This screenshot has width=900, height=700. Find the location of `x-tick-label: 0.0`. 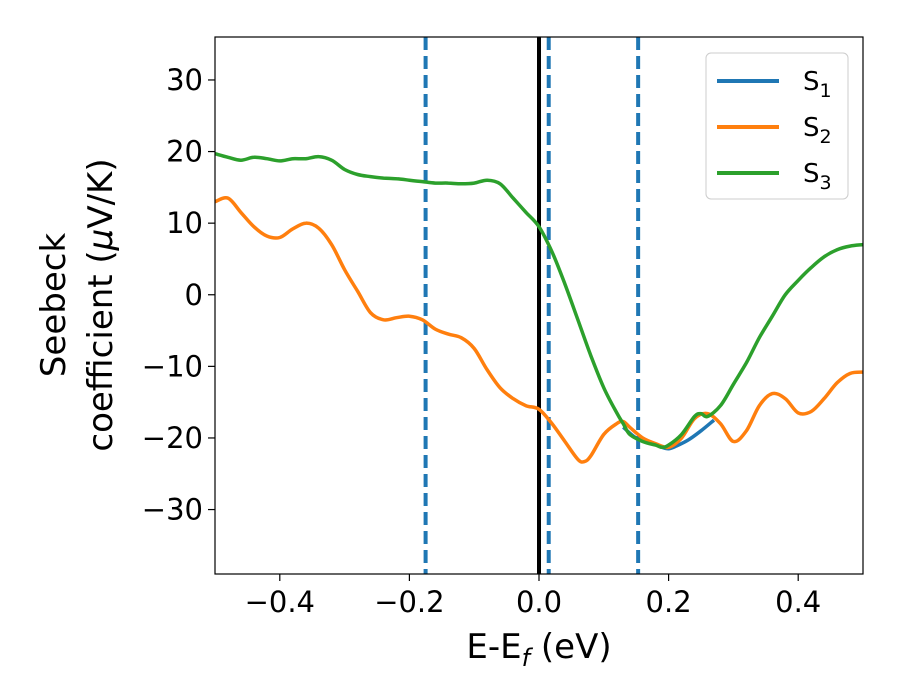

x-tick-label: 0.0 is located at coordinates (539, 602).